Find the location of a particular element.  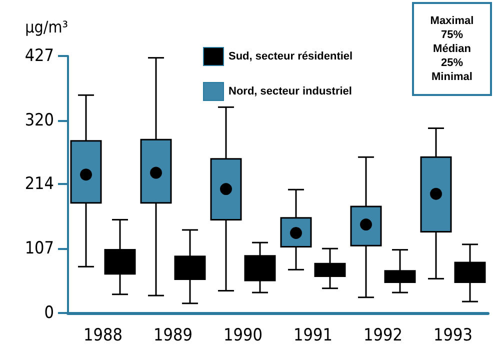

key-box: Maximal 75% Médian 25% Minimal is located at coordinates (452, 49).